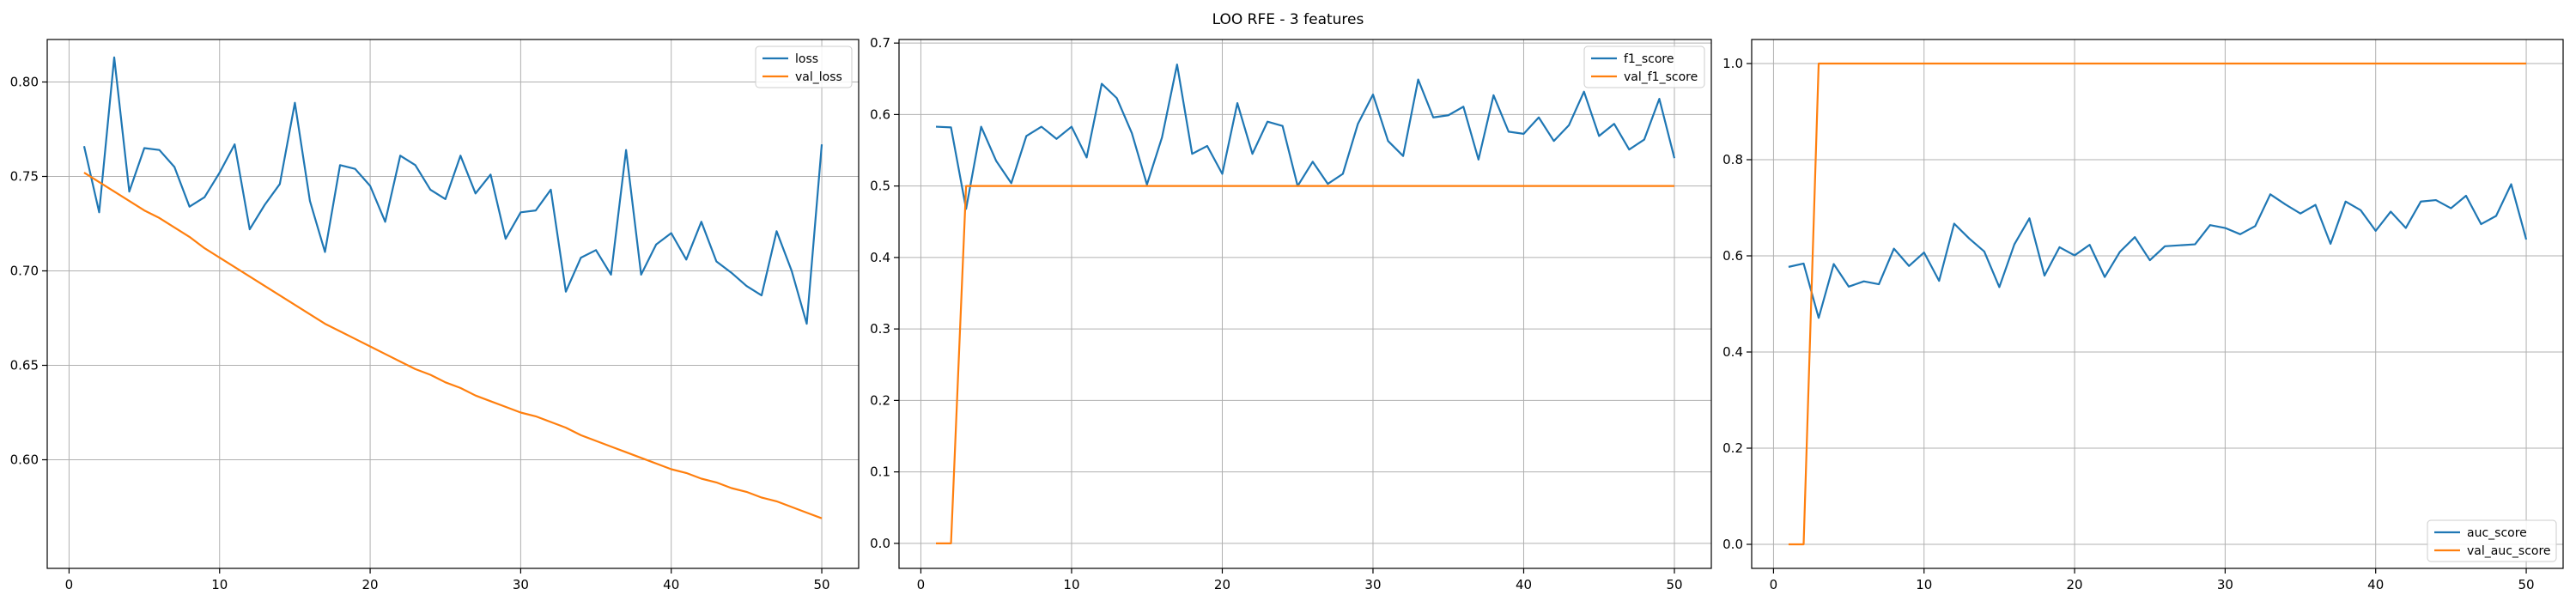  Describe the element at coordinates (880, 543) in the screenshot. I see `f1-y-tick-label: 0.0` at that location.